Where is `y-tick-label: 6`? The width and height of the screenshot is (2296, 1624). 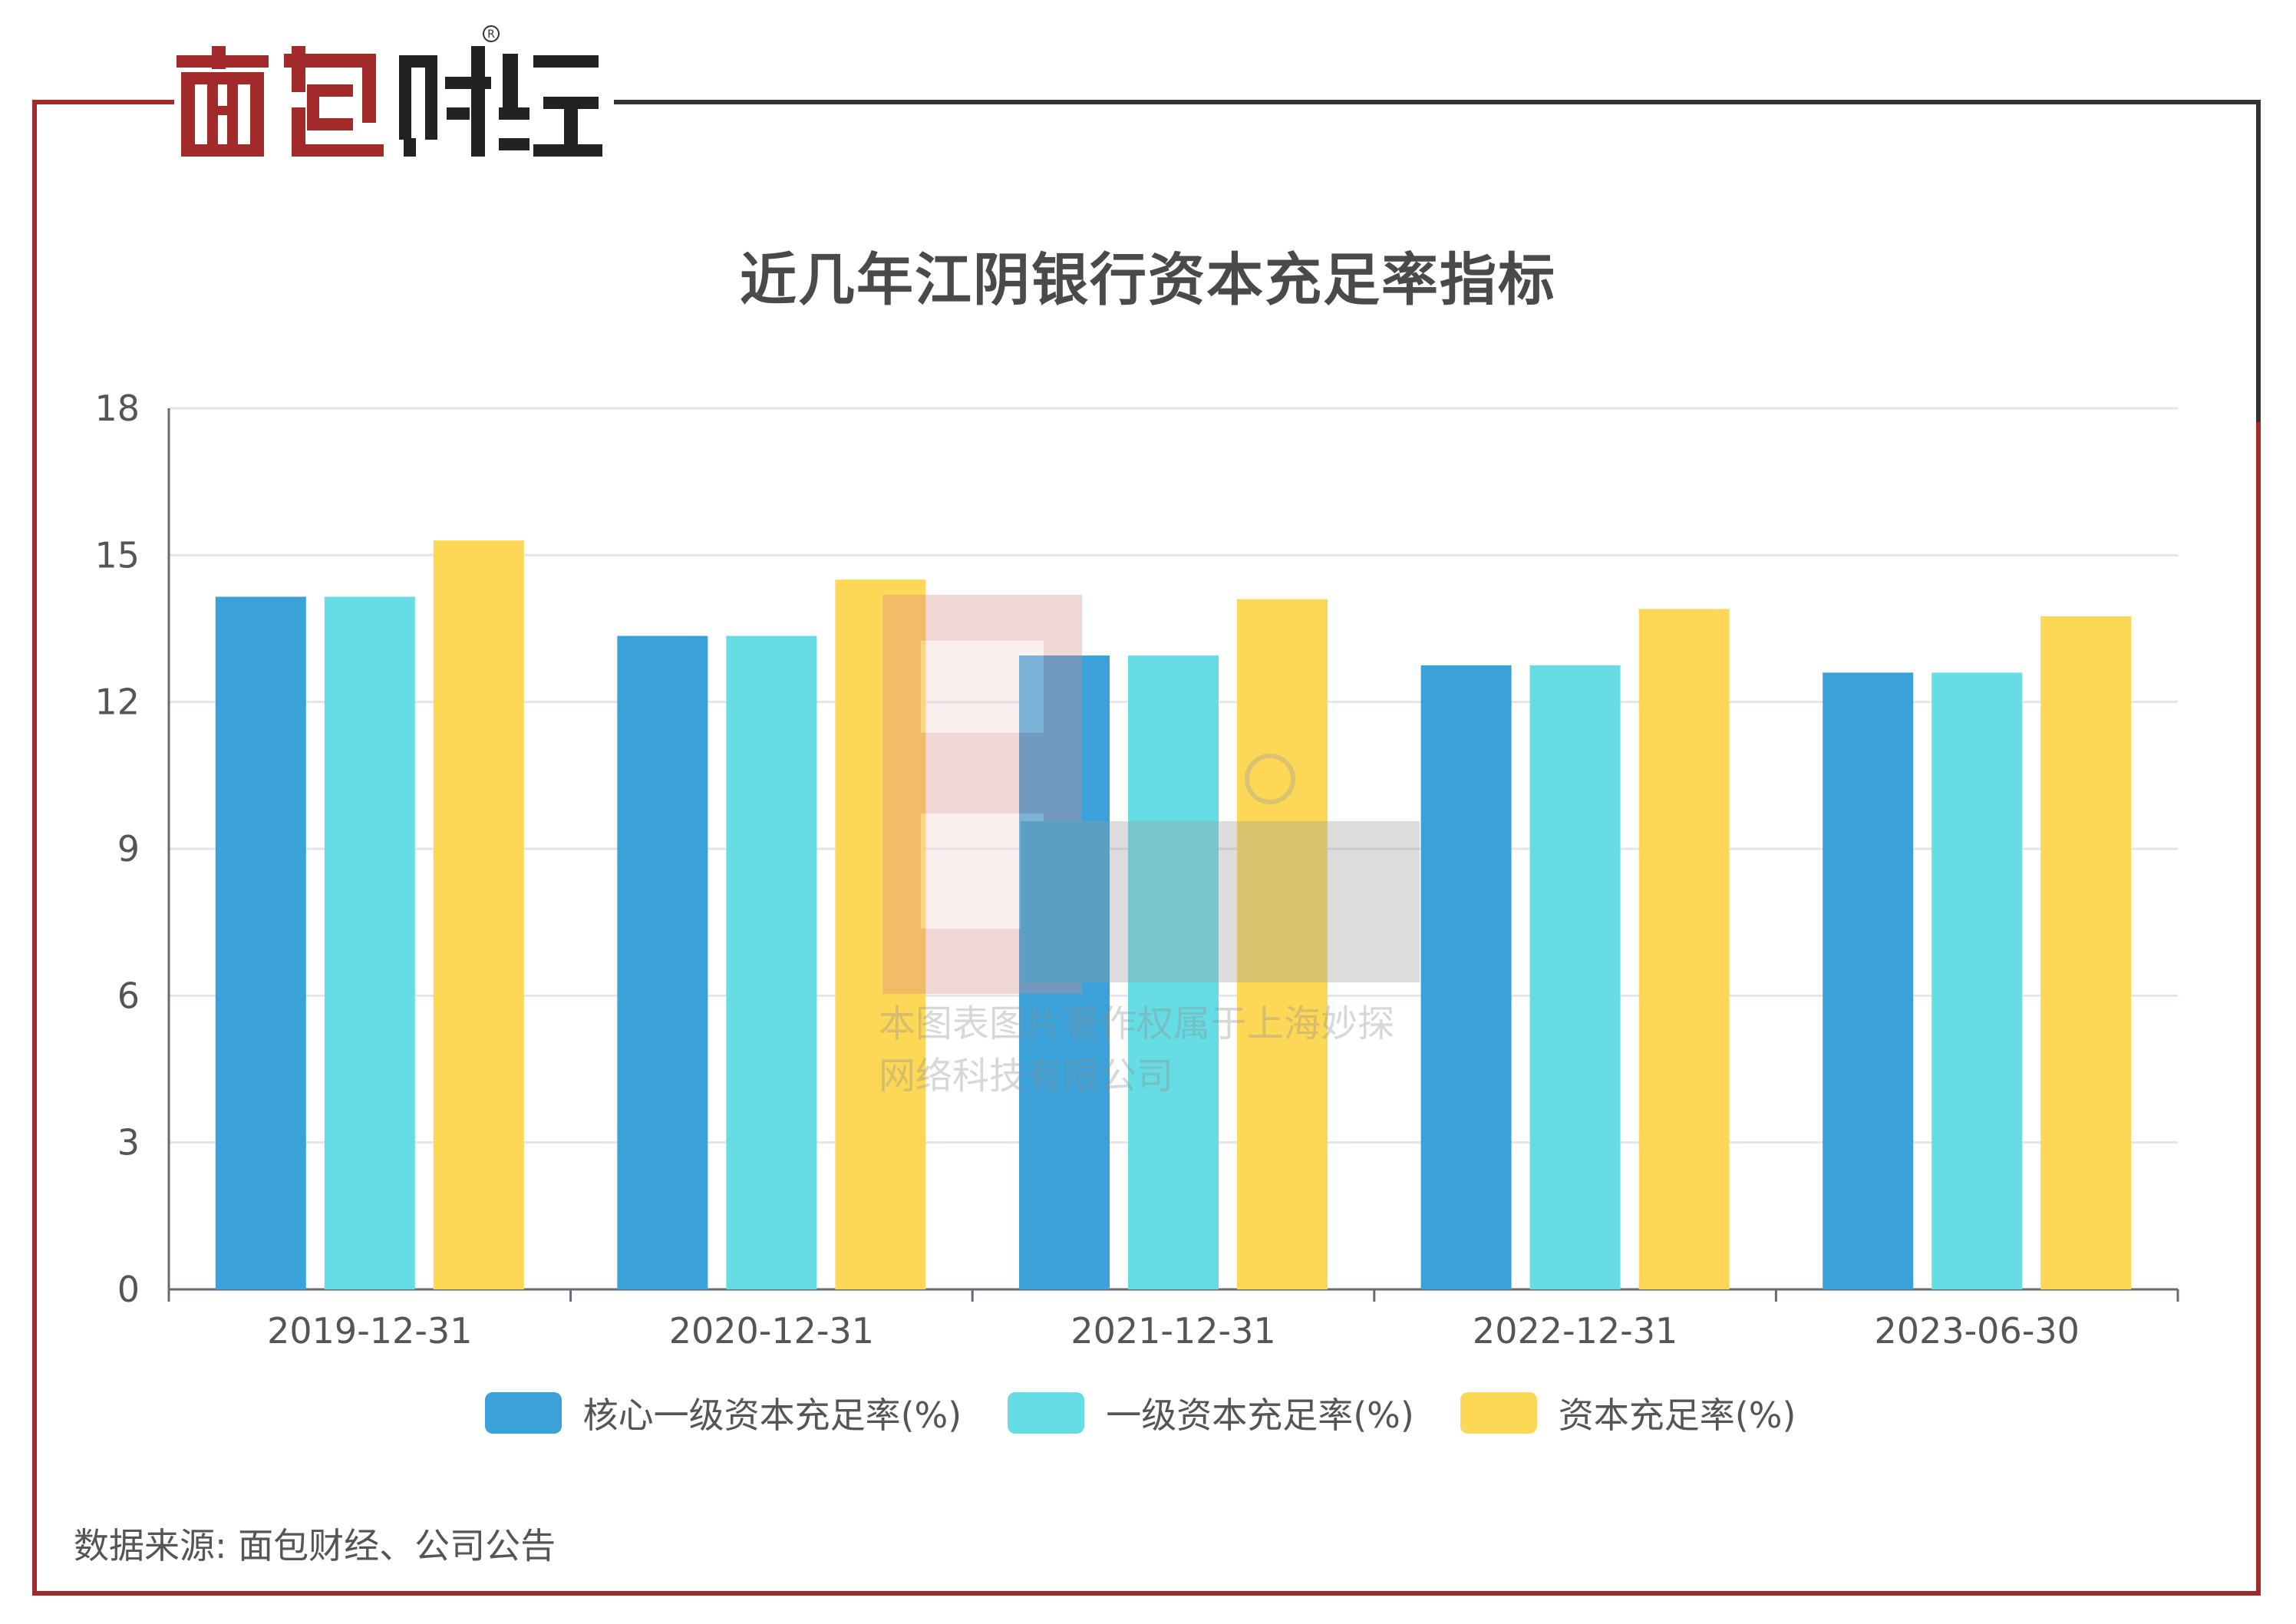
y-tick-label: 6 is located at coordinates (128, 995).